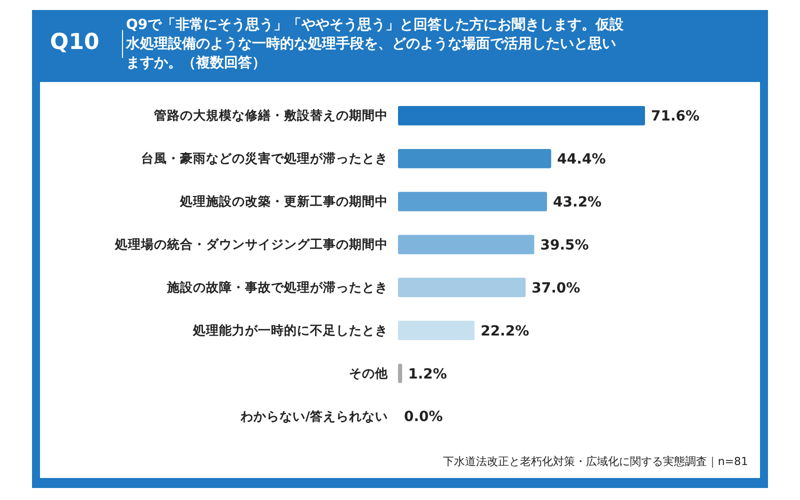  What do you see at coordinates (283, 201) in the screenshot?
I see `y-tick-label: 処理施設の改築・更新工事の期間中` at bounding box center [283, 201].